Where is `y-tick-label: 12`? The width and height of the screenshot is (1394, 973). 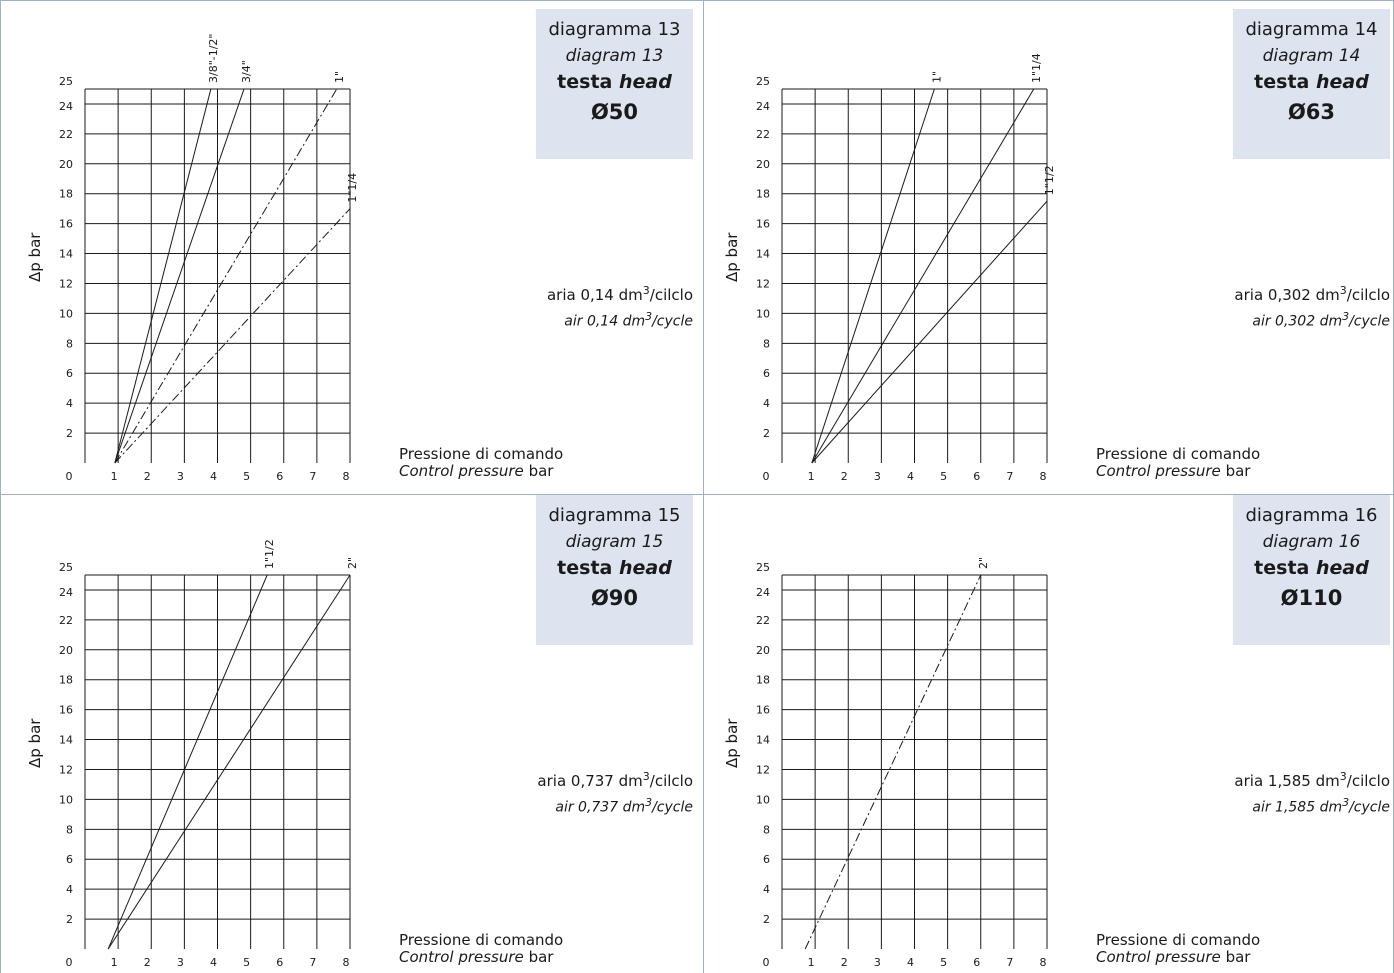
y-tick-label: 12 is located at coordinates (763, 769).